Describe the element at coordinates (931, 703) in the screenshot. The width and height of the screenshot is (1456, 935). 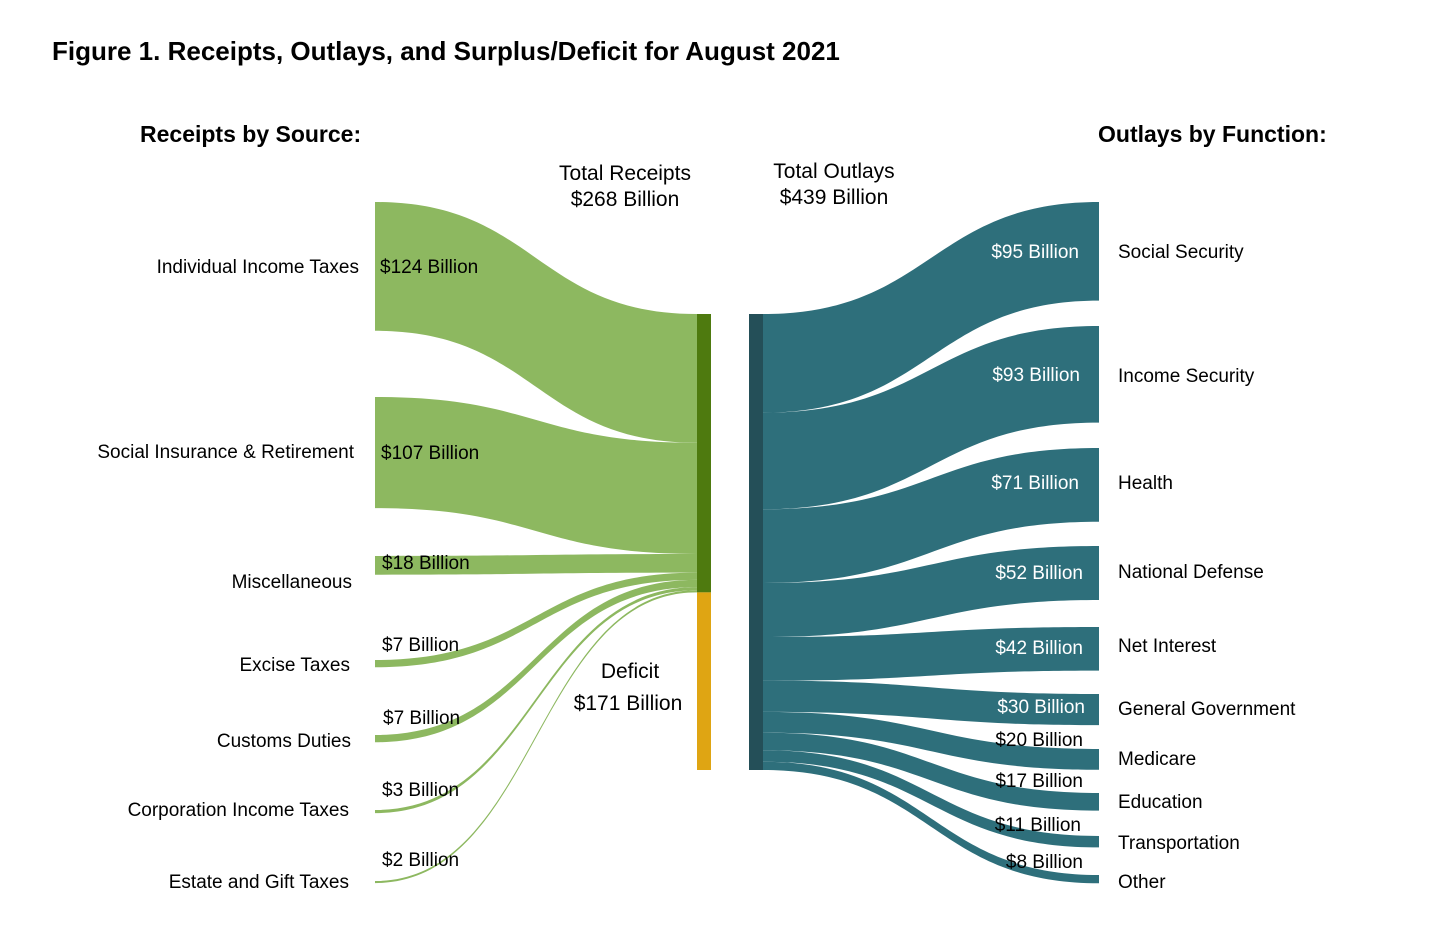
I see `outlay-flow-general-government` at that location.